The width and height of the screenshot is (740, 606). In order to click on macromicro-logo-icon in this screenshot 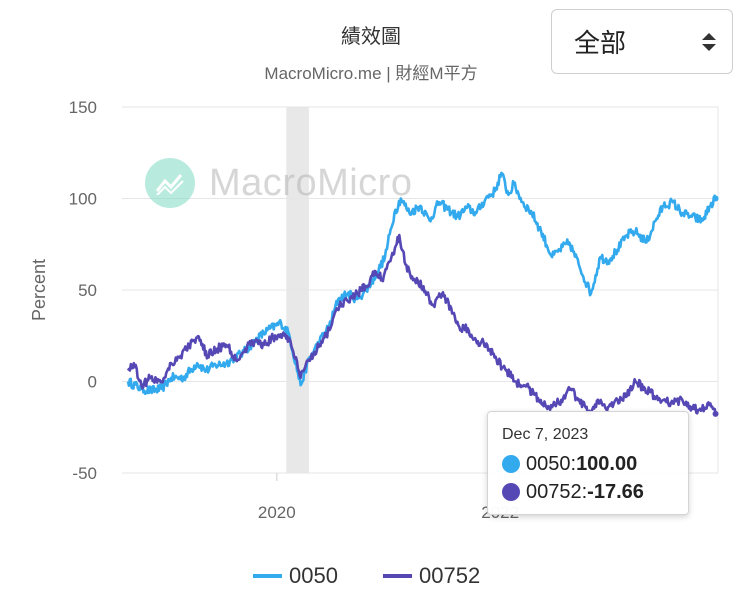, I will do `click(170, 183)`.